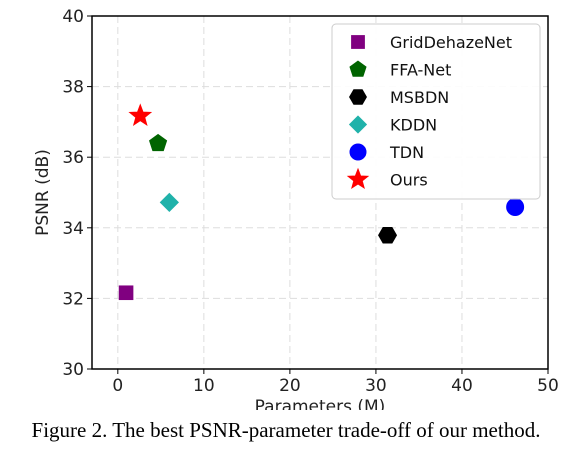 This screenshot has height=453, width=572. What do you see at coordinates (388, 235) in the screenshot?
I see `data-point-msbdn` at bounding box center [388, 235].